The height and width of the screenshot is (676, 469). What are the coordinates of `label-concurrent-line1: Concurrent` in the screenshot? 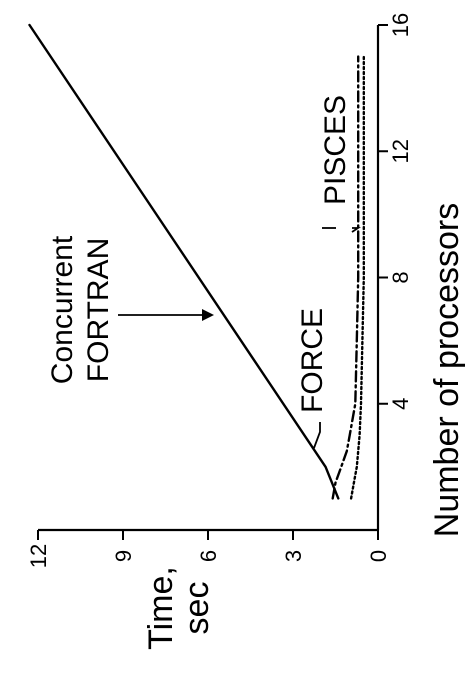 It's located at (62, 309).